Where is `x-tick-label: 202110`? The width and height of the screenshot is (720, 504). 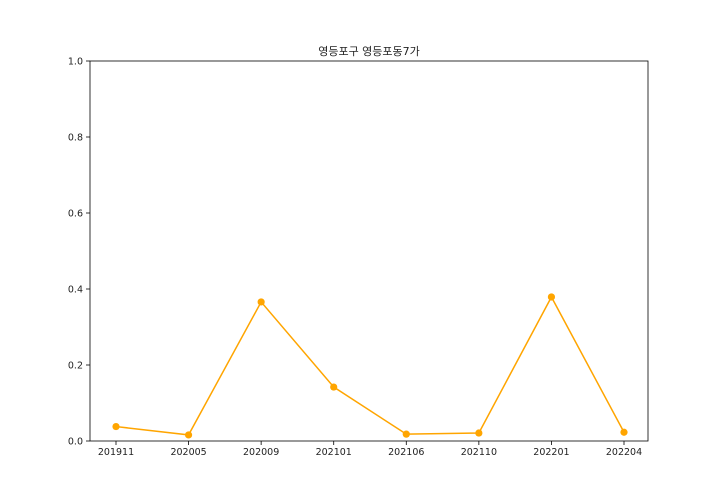
x-tick-label: 202110 is located at coordinates (479, 452).